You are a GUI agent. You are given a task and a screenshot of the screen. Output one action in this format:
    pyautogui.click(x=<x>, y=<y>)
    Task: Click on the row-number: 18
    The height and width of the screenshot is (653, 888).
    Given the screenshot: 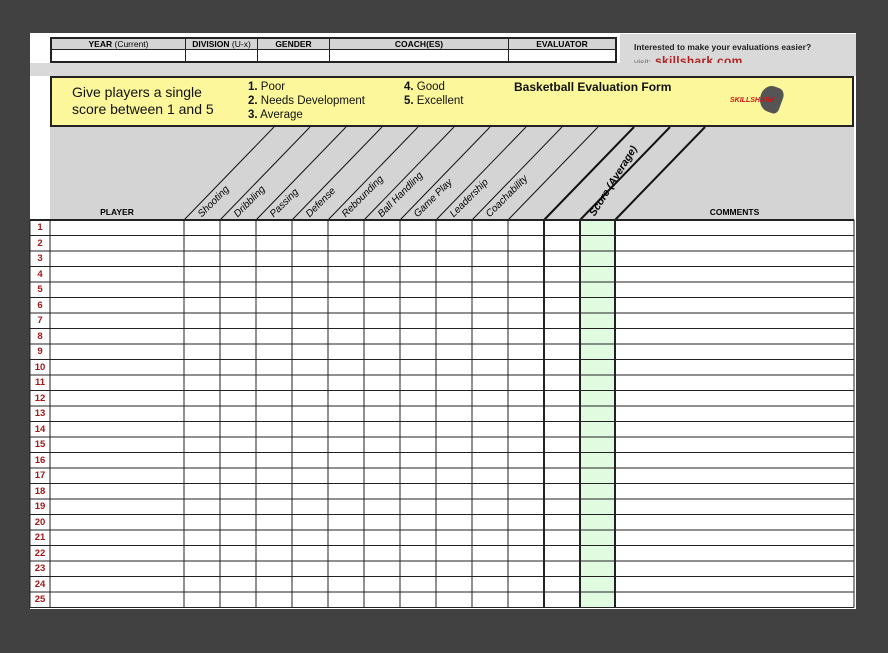 What is the action you would take?
    pyautogui.click(x=40, y=491)
    